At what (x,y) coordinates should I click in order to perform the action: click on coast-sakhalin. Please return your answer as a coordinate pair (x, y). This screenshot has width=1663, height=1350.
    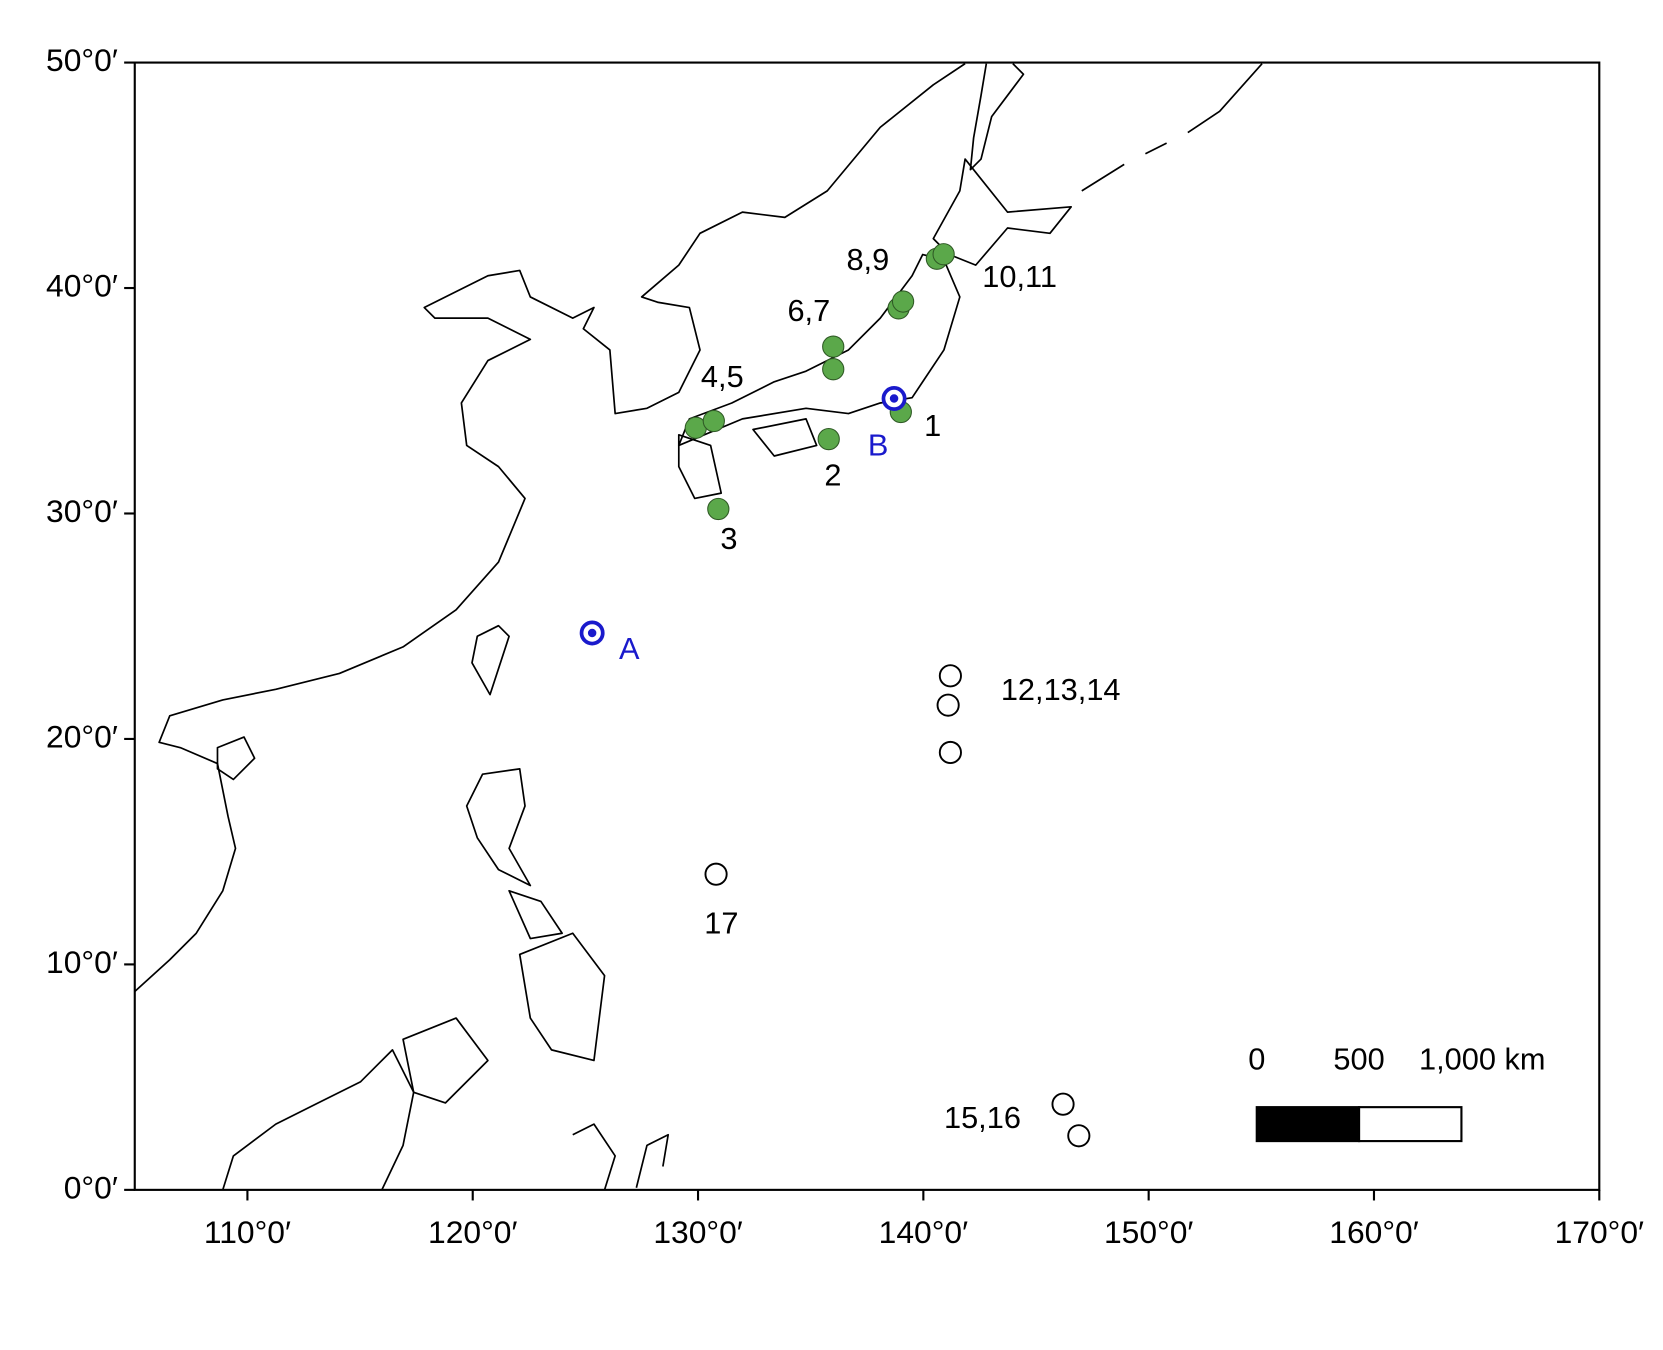
    Looking at the image, I should click on (997, 117).